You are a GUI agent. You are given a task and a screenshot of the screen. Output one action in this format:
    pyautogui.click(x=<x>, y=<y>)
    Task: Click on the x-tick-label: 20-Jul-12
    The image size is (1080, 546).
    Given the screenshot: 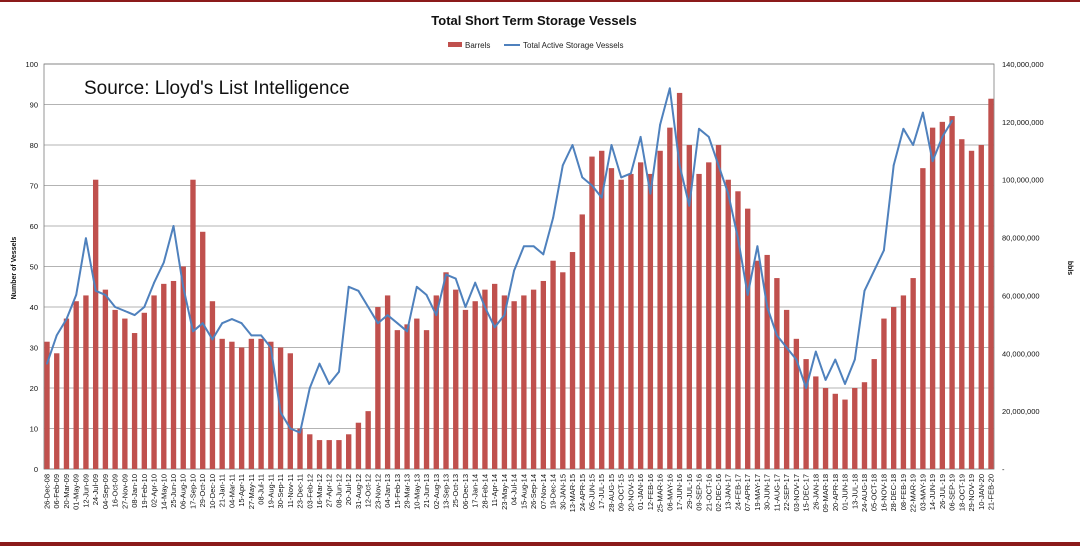 What is the action you would take?
    pyautogui.click(x=348, y=489)
    